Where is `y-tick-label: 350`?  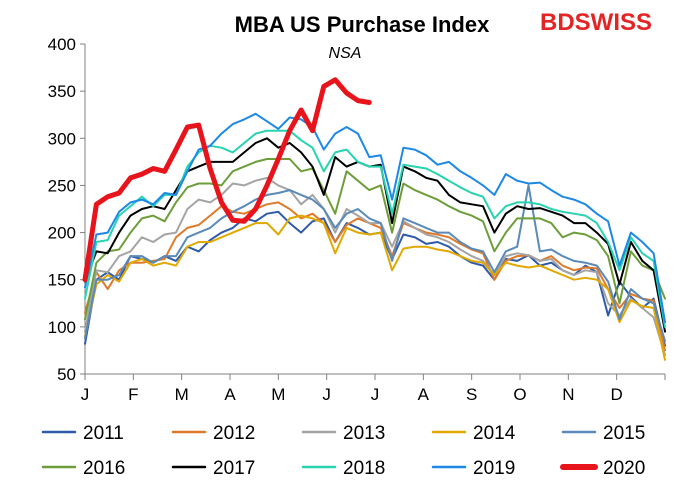 y-tick-label: 350 is located at coordinates (62, 91).